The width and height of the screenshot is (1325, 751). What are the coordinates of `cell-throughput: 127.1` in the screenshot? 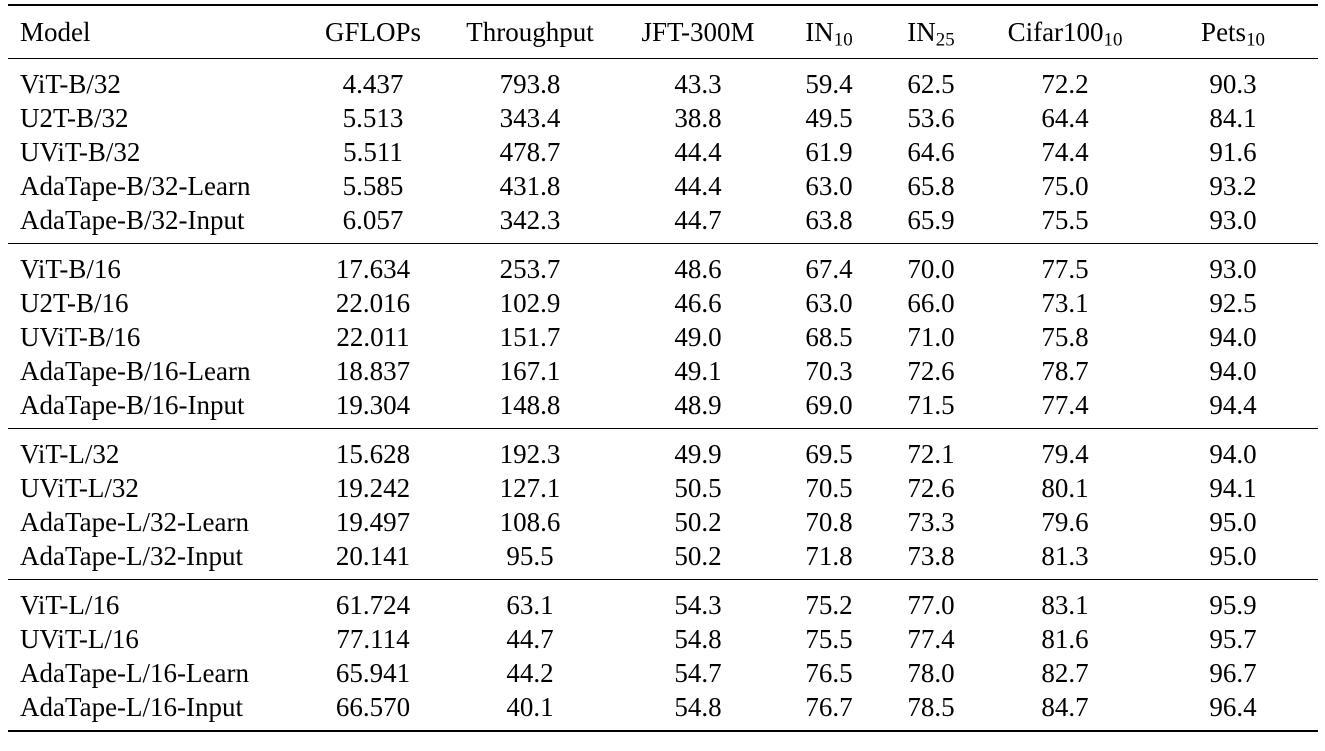 It's located at (530, 488).